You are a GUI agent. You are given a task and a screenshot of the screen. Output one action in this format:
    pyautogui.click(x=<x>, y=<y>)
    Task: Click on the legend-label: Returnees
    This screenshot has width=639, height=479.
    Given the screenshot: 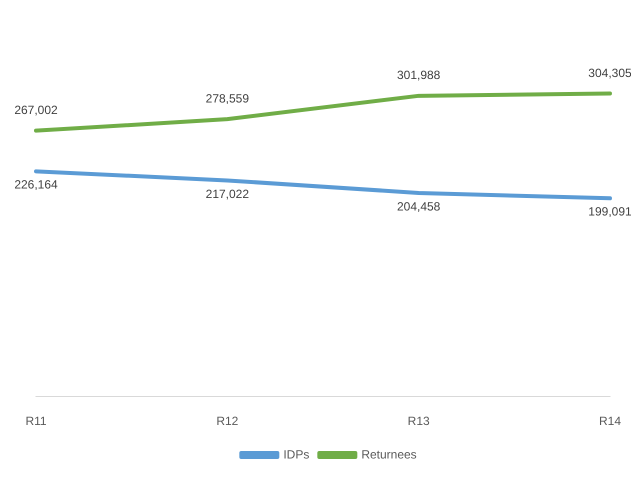 What is the action you would take?
    pyautogui.click(x=389, y=454)
    